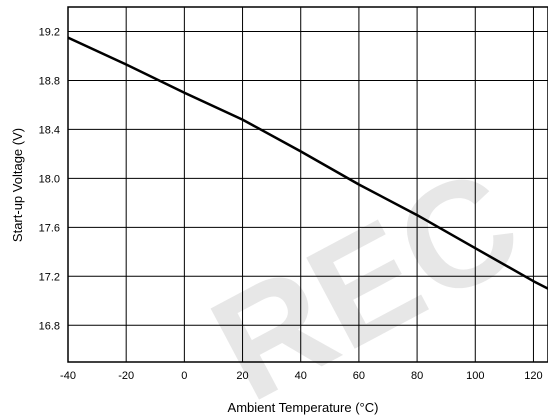  What do you see at coordinates (359, 376) in the screenshot?
I see `x-tick-label-5: 60` at bounding box center [359, 376].